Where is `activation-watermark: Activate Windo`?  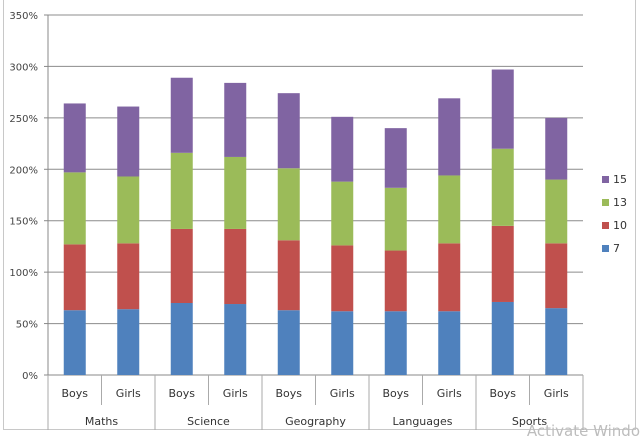
activation-watermark: Activate Windo is located at coordinates (583, 430).